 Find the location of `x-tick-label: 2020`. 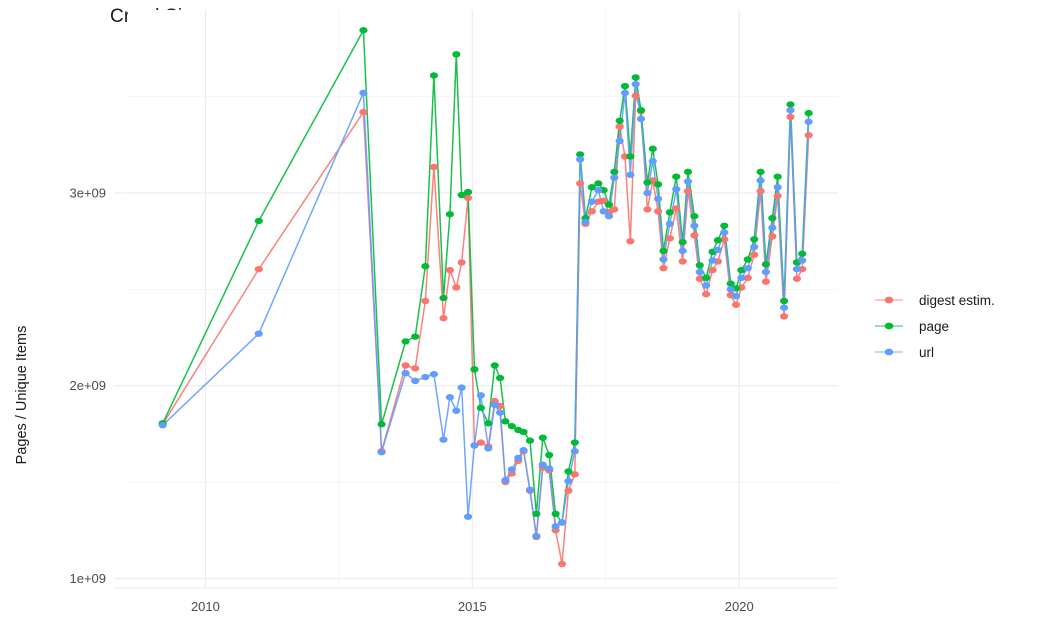

x-tick-label: 2020 is located at coordinates (739, 606).